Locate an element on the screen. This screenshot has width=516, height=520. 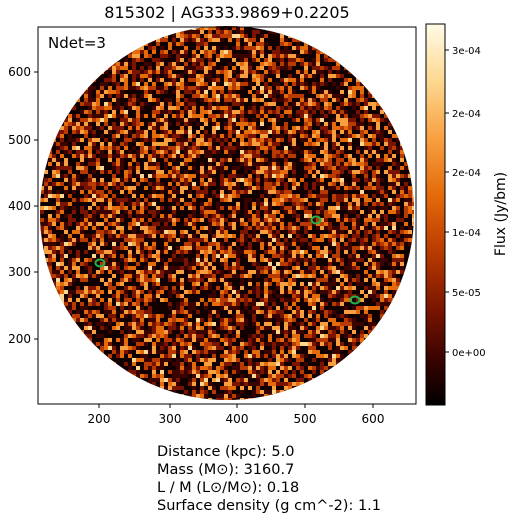
y-tick-label: 200 is located at coordinates (19, 339).